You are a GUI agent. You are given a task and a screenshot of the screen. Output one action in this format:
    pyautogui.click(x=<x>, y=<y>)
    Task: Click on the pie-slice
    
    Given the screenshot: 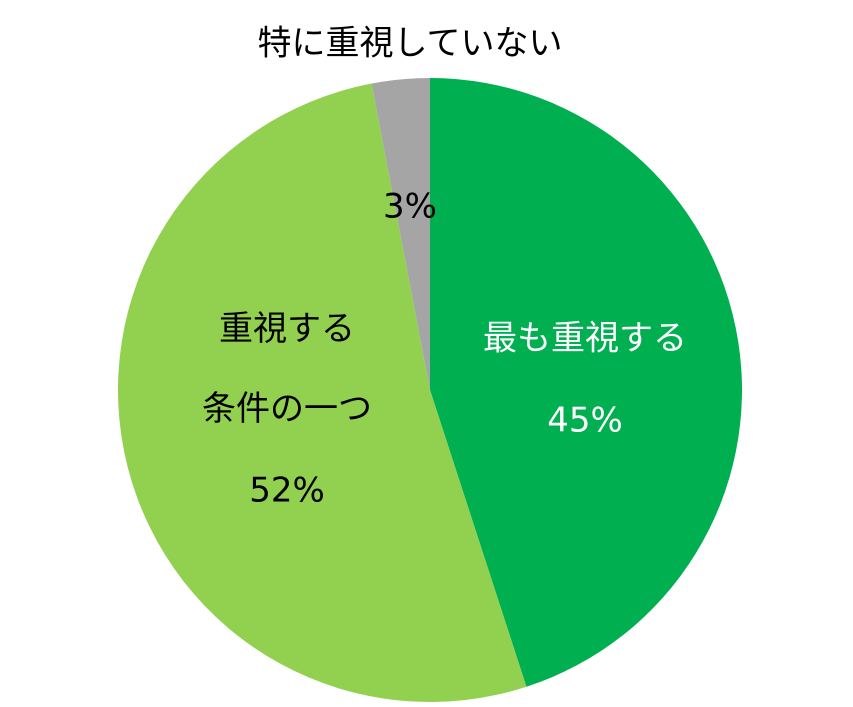 What is the action you would take?
    pyautogui.click(x=400, y=234)
    